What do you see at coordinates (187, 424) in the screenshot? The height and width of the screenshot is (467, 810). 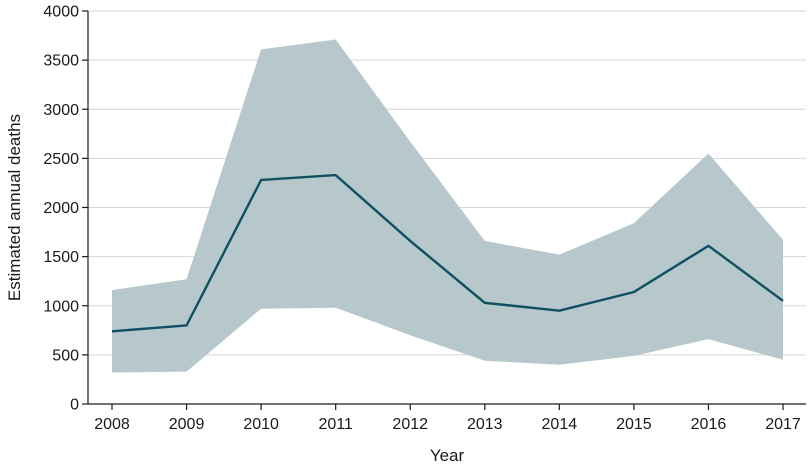 I see `x-tick-label: 2009` at bounding box center [187, 424].